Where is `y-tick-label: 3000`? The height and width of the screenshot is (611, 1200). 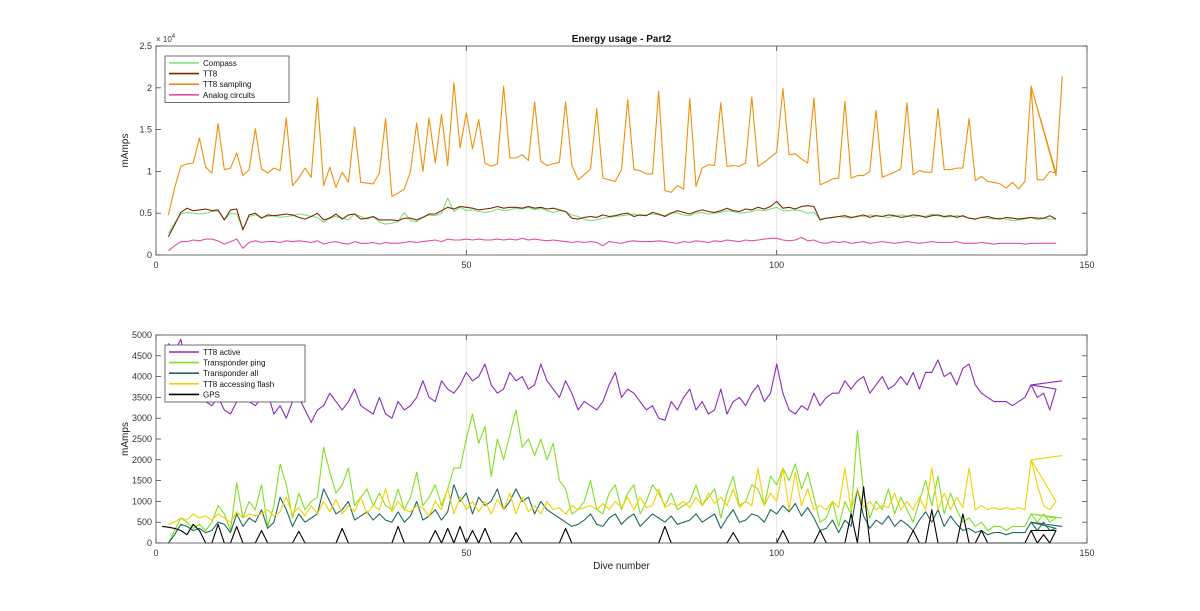 y-tick-label: 3000 is located at coordinates (142, 418).